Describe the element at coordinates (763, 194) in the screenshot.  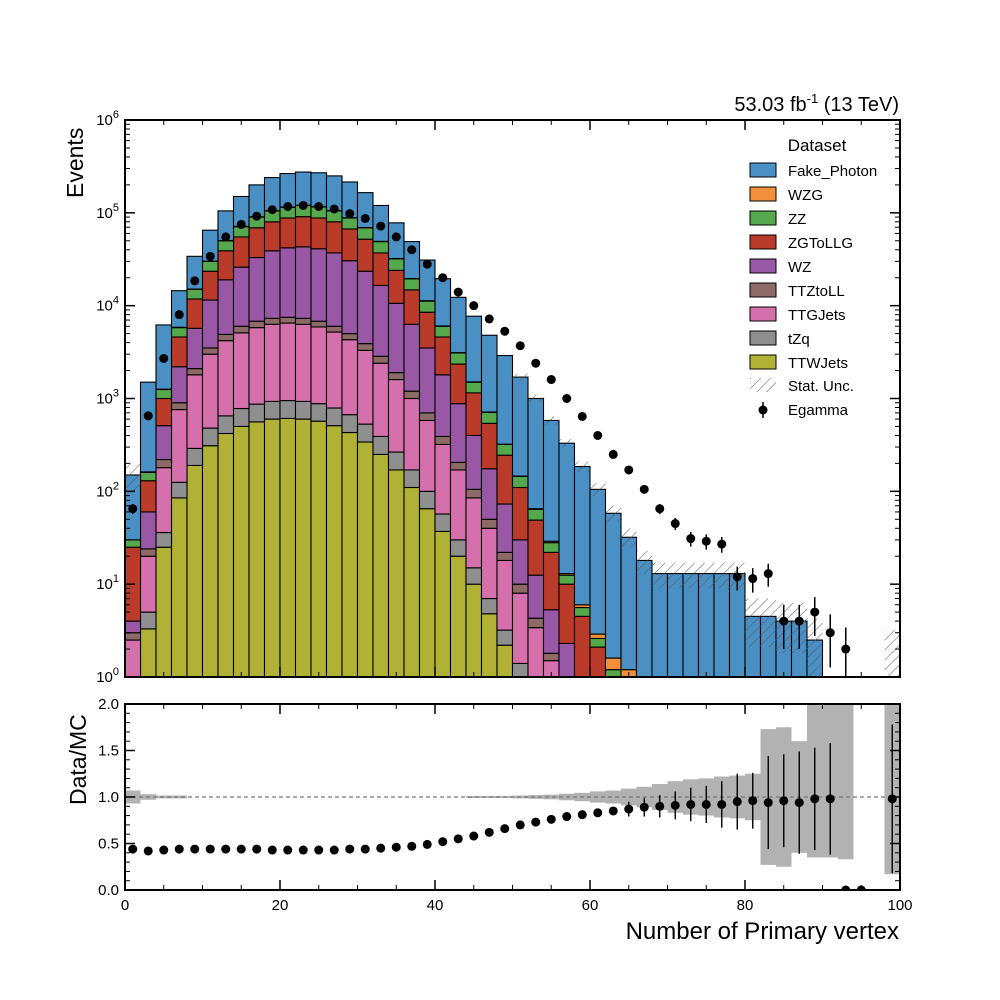
I see `legend-swatch-wzg` at that location.